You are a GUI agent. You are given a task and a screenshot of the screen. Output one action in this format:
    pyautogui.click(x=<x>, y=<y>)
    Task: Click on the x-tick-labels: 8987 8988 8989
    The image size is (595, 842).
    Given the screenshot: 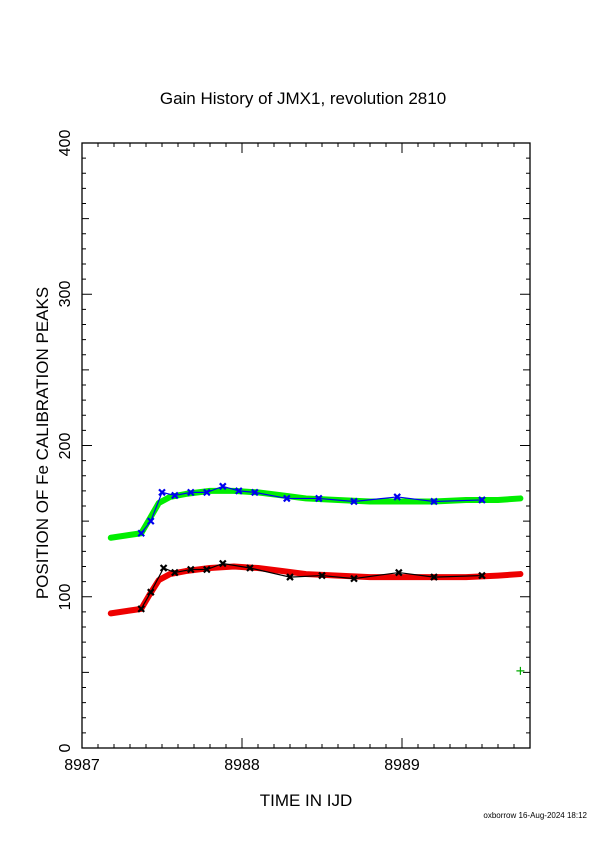 What is the action you would take?
    pyautogui.click(x=242, y=765)
    